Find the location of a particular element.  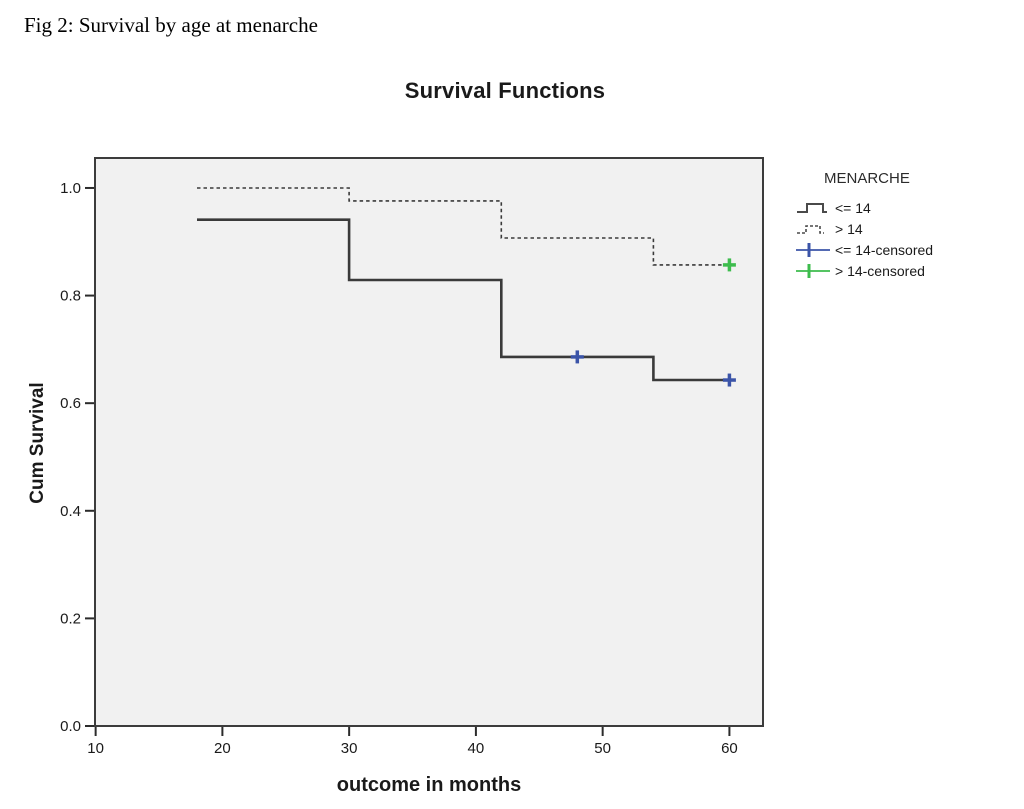

x-axis-label: outcome in months is located at coordinates (429, 785).